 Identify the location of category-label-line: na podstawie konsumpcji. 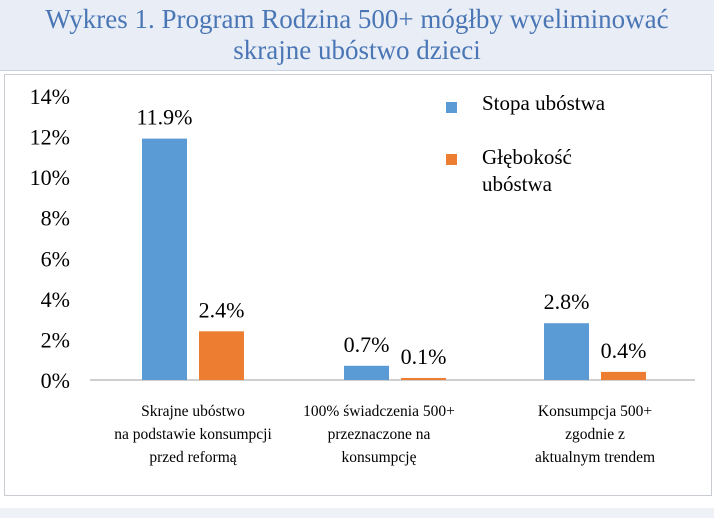
(193, 434).